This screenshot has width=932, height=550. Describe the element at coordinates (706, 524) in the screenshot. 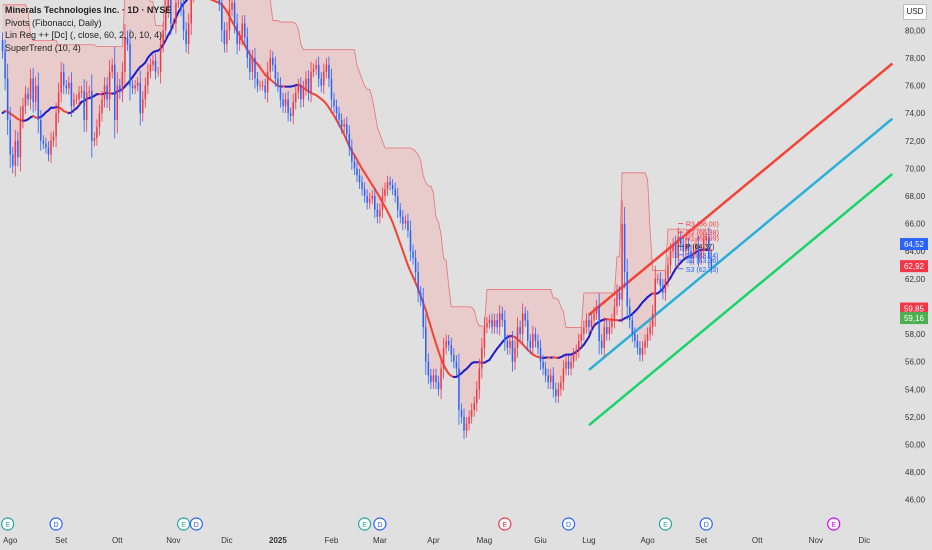

I see `event-marker: D` at that location.